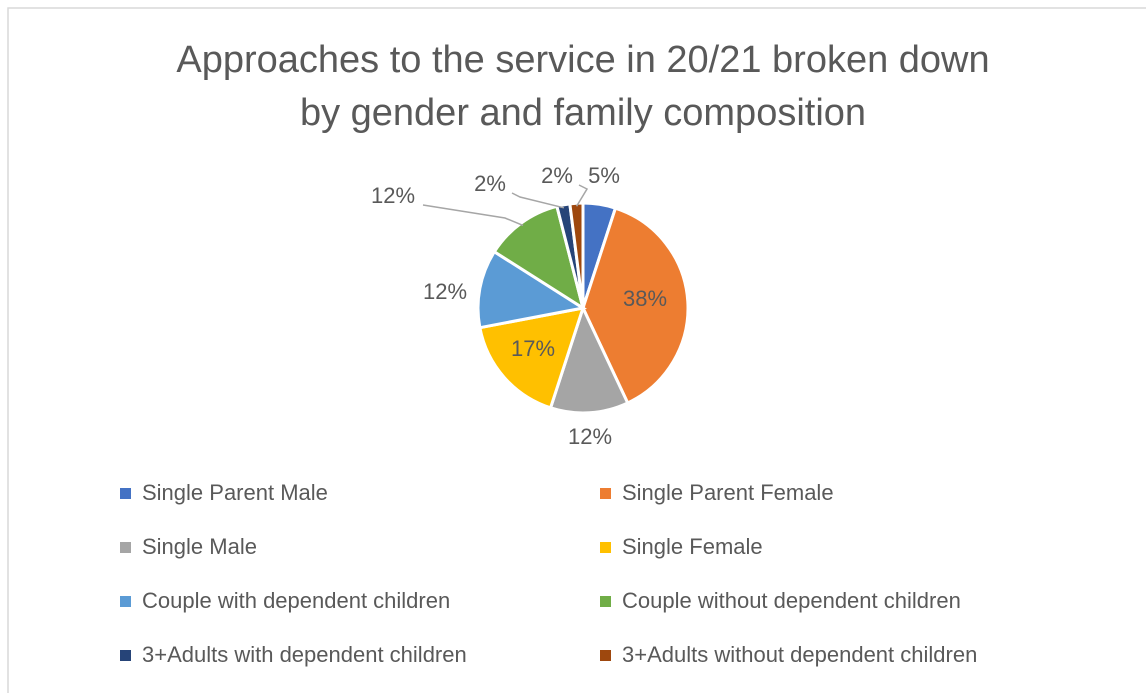  What do you see at coordinates (533, 348) in the screenshot?
I see `data-label: 17%` at bounding box center [533, 348].